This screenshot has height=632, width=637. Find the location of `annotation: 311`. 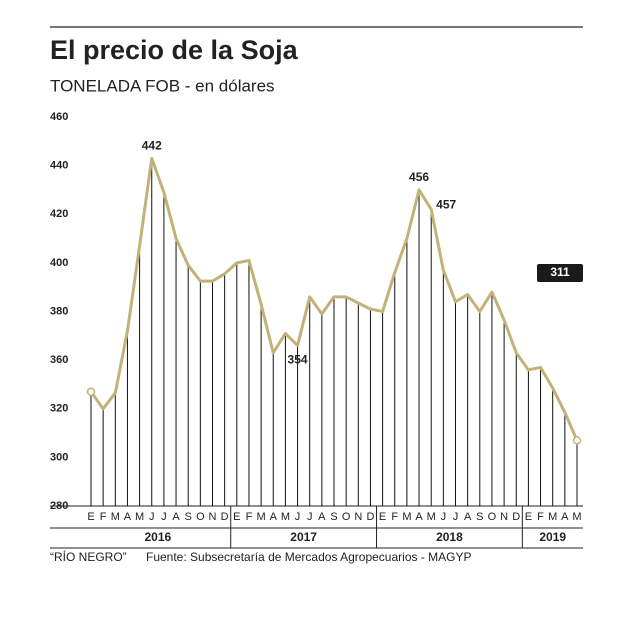

annotation: 311 is located at coordinates (560, 272).